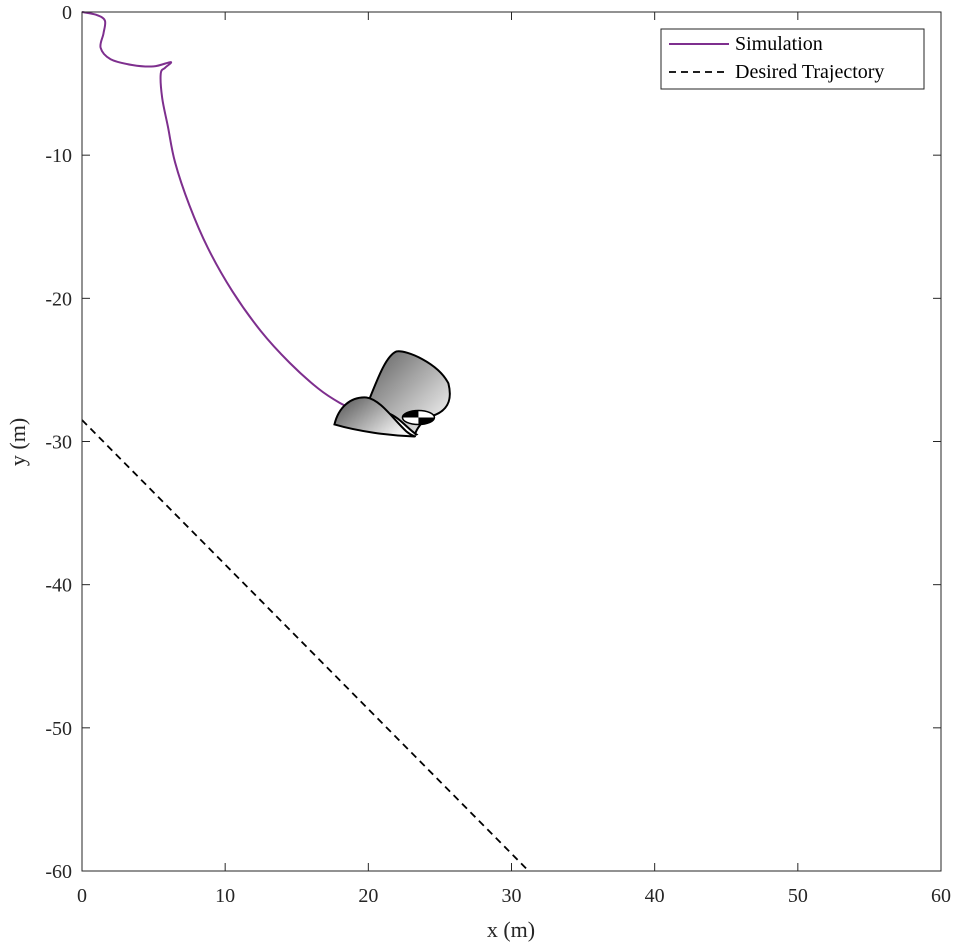 The height and width of the screenshot is (946, 956). I want to click on vehicle-body, so click(392, 394).